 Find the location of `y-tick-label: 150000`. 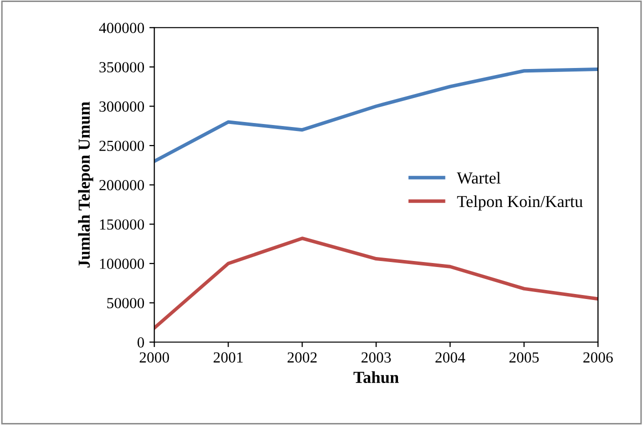

y-tick-label: 150000 is located at coordinates (122, 224).